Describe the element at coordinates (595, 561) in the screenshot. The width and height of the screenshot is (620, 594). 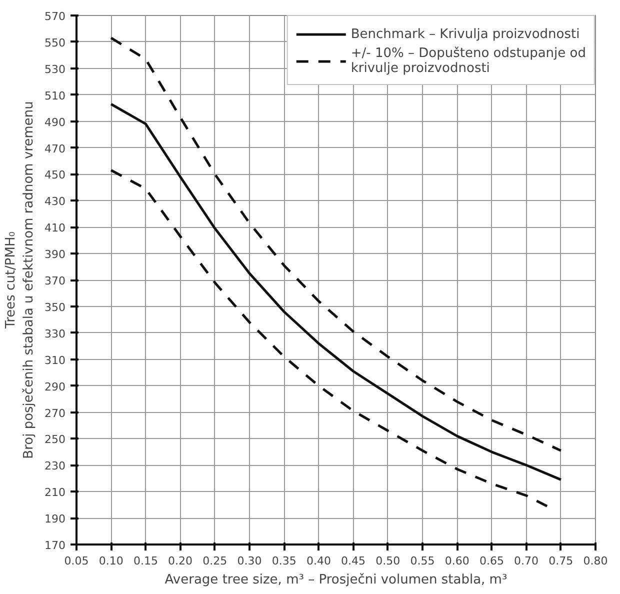
I see `x-tick-label: 0.80` at that location.